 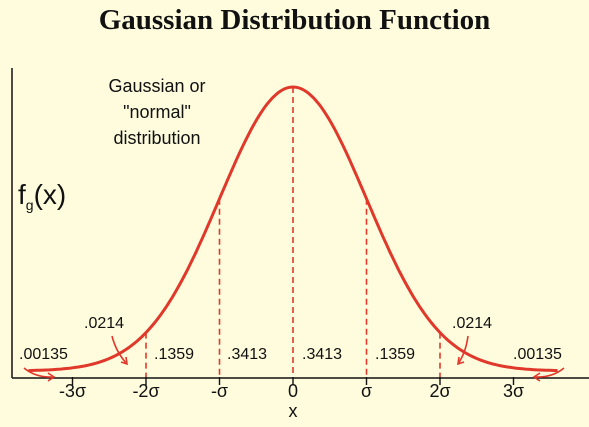 What do you see at coordinates (22, 194) in the screenshot?
I see `y-axis-label-main: f` at bounding box center [22, 194].